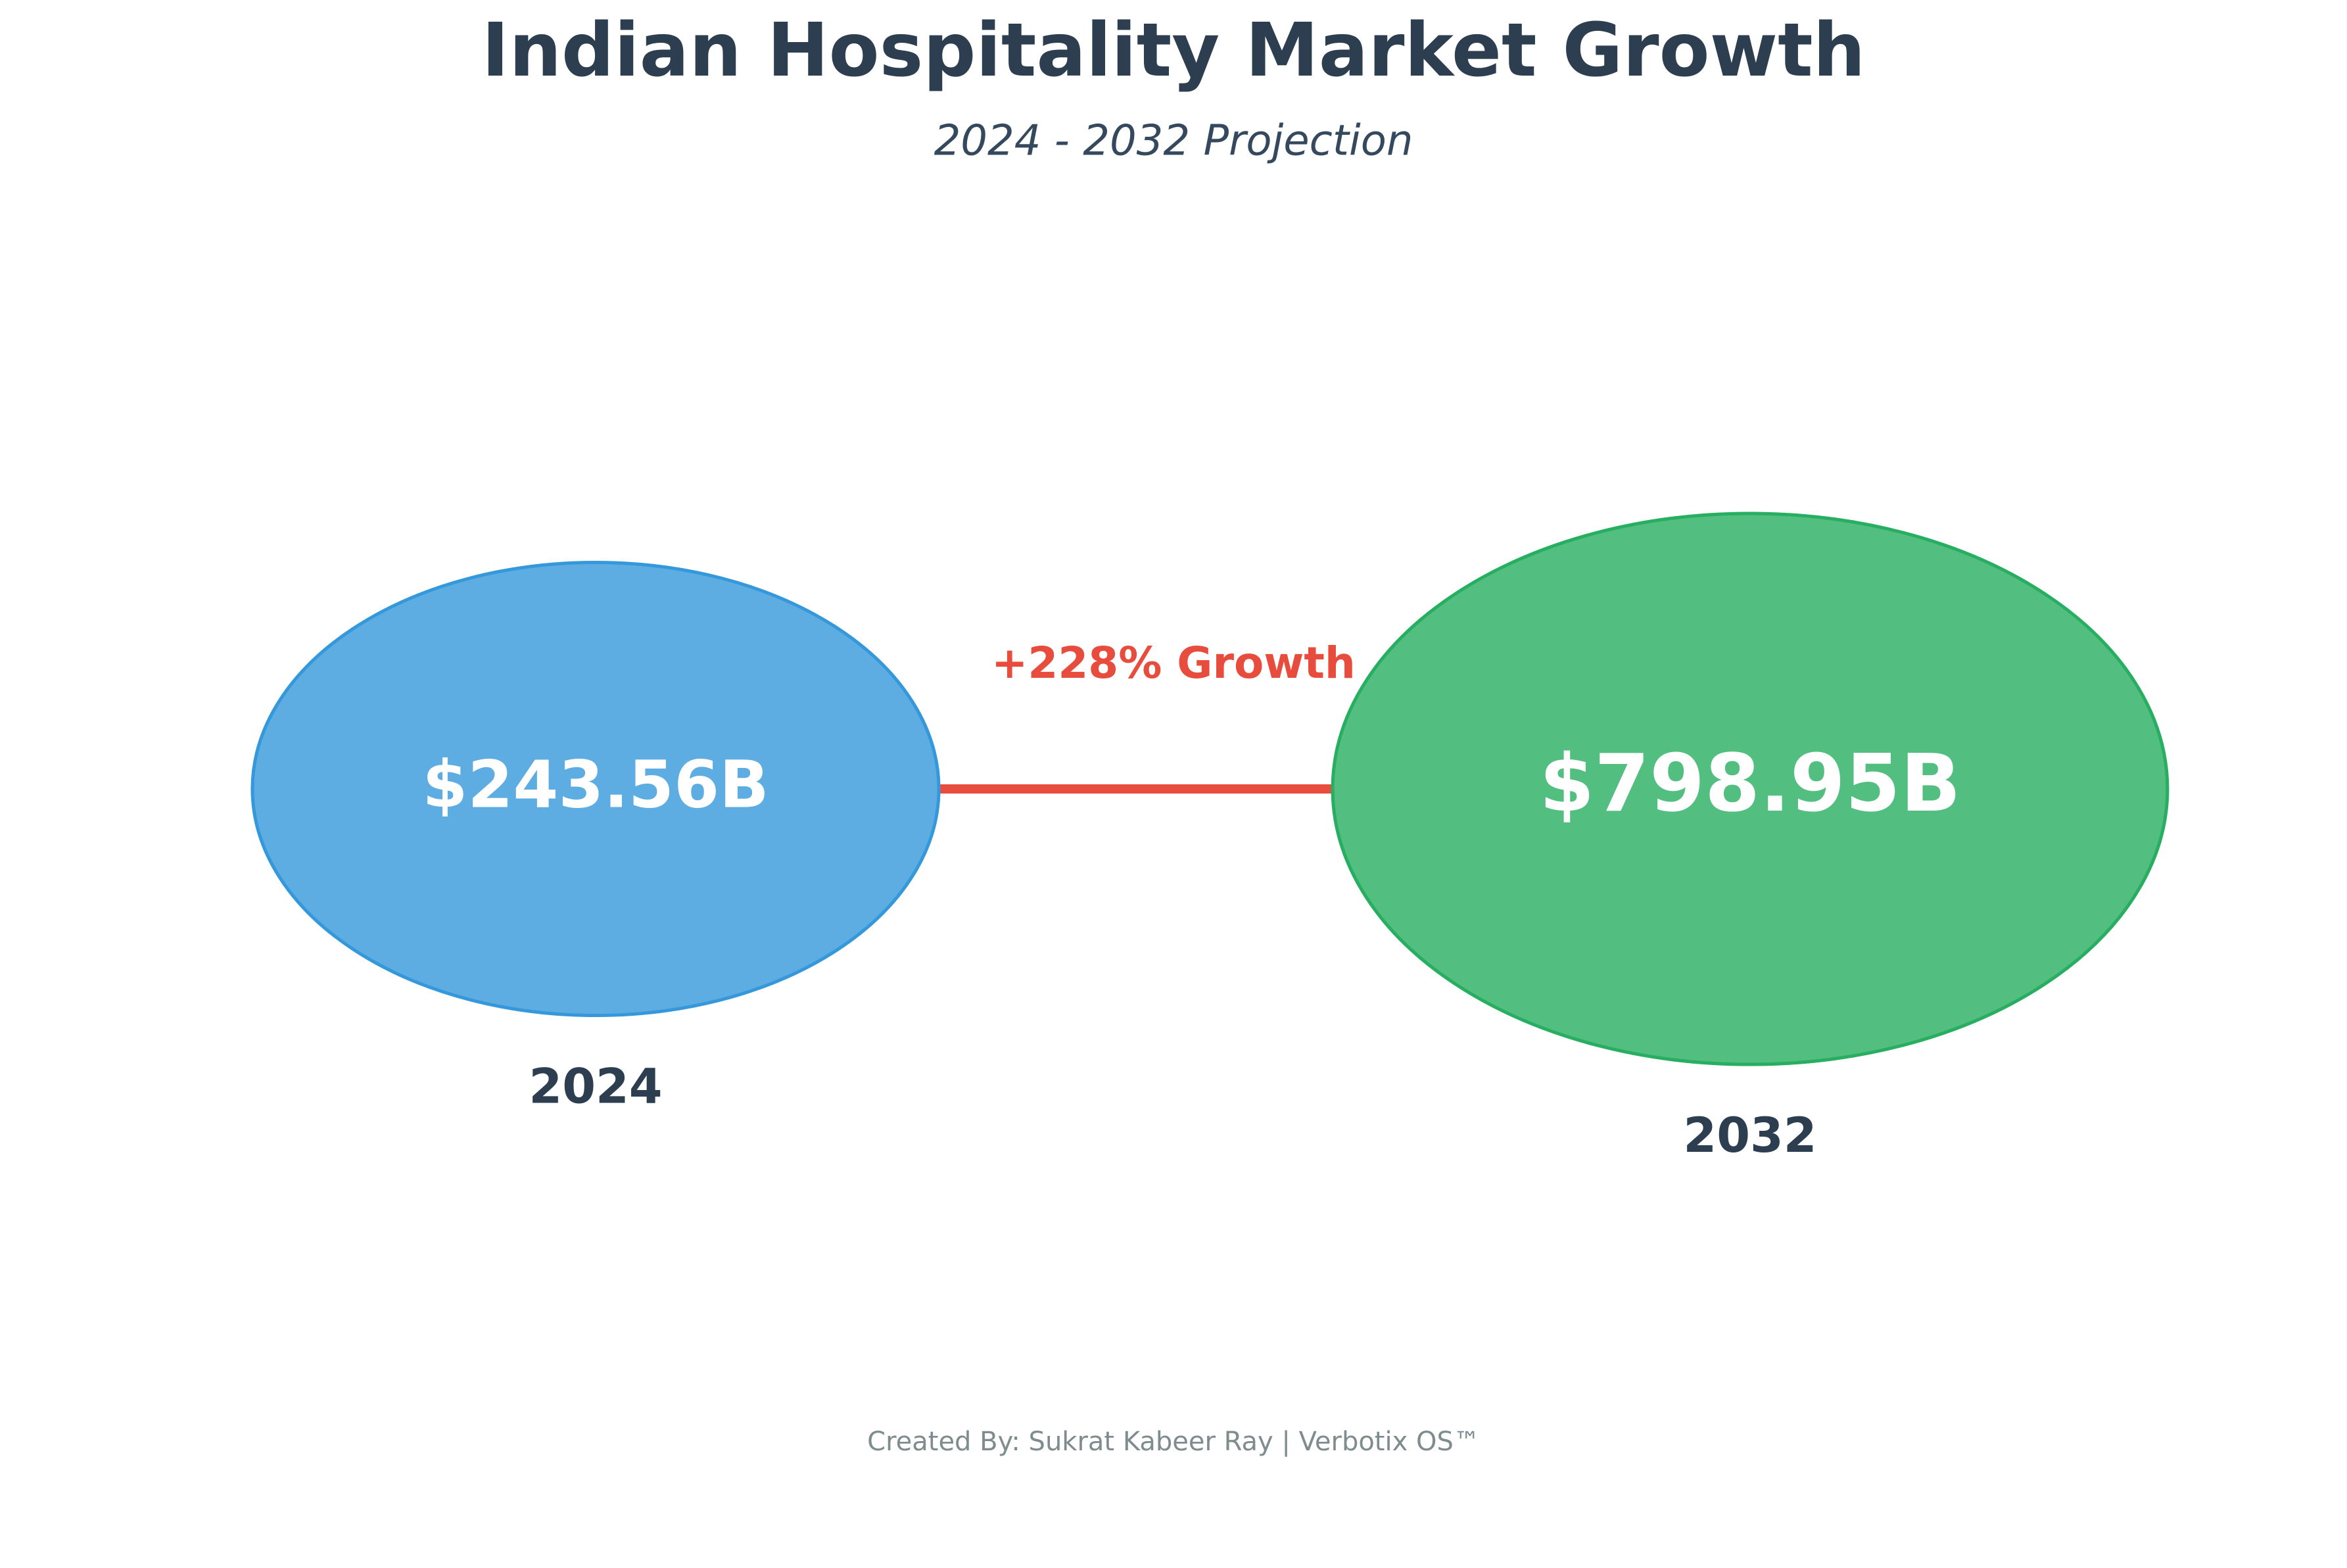 The width and height of the screenshot is (2347, 1568). What do you see at coordinates (1174, 663) in the screenshot?
I see `annotation: +228% Growth` at bounding box center [1174, 663].